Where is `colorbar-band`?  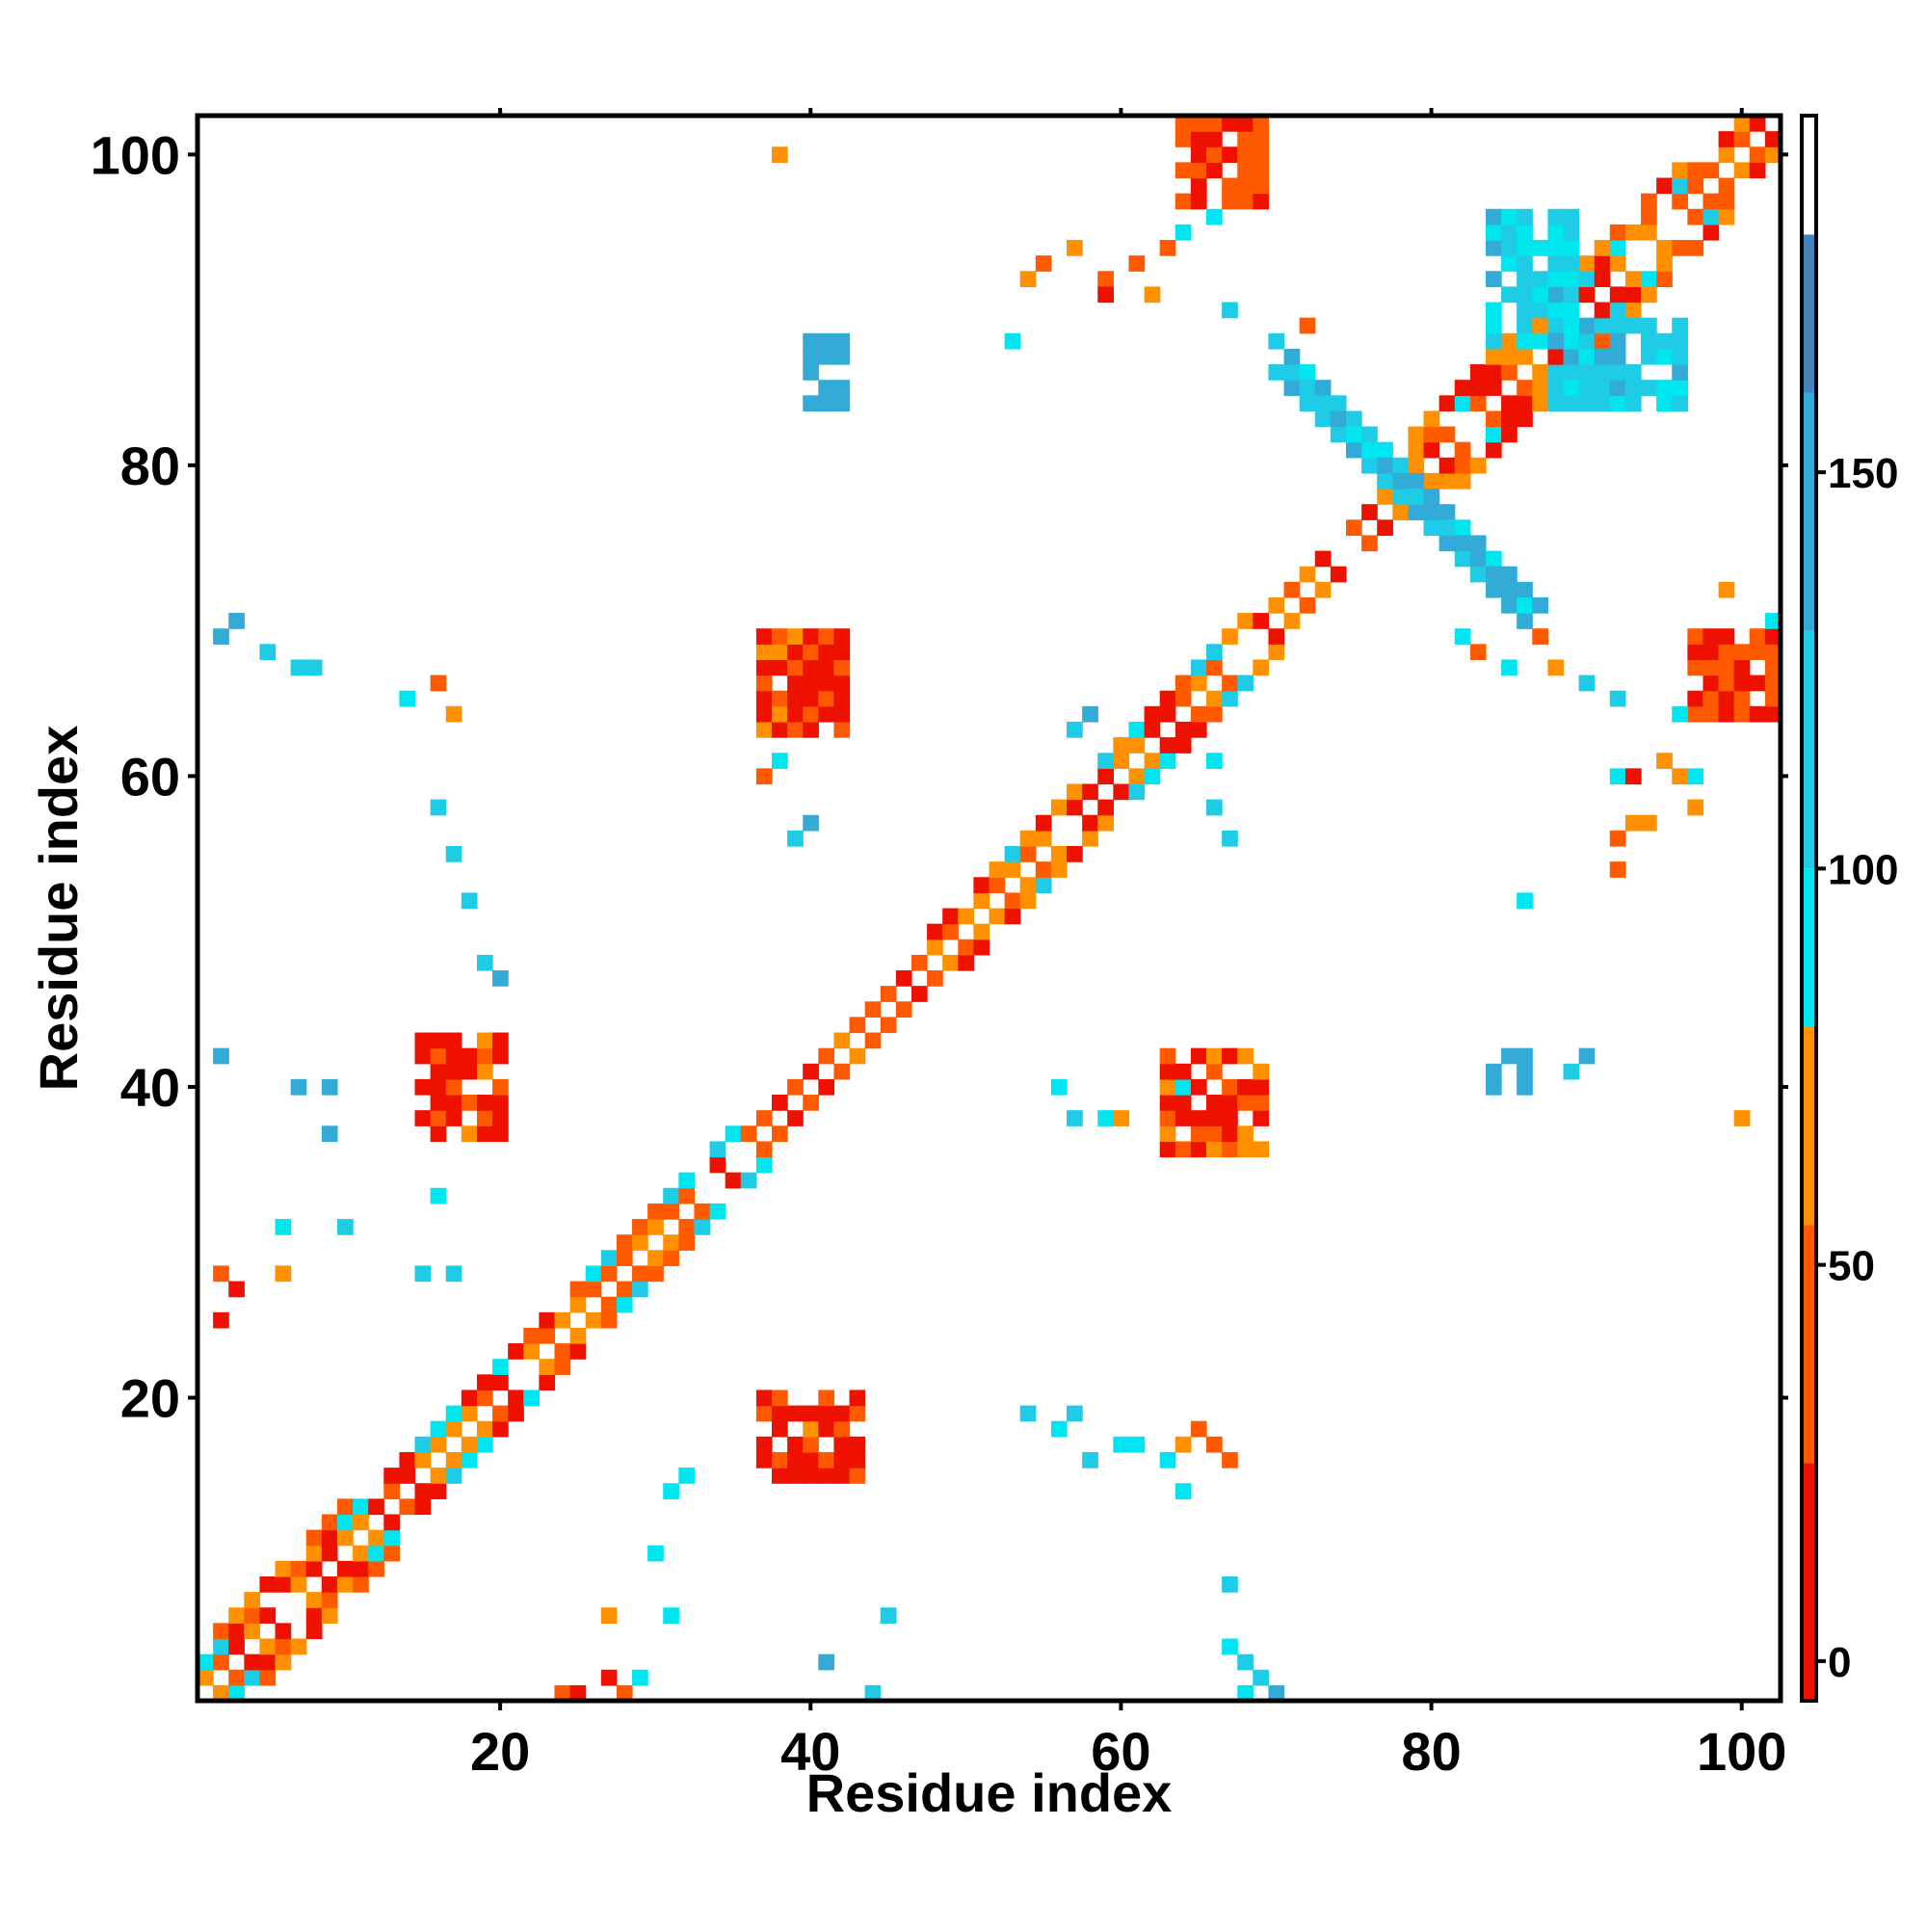
colorbar-band is located at coordinates (1809, 947).